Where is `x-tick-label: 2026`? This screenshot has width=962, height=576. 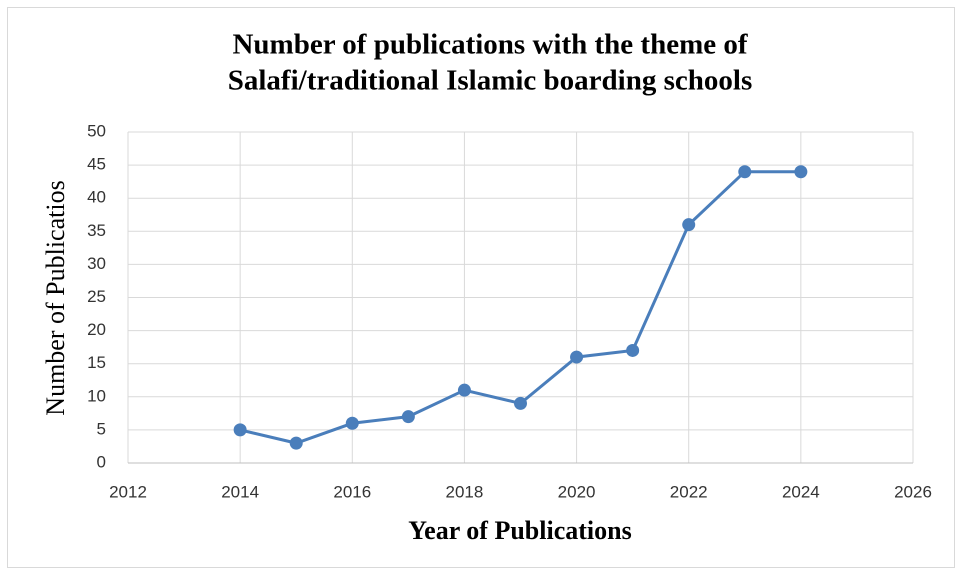
x-tick-label: 2026 is located at coordinates (913, 491).